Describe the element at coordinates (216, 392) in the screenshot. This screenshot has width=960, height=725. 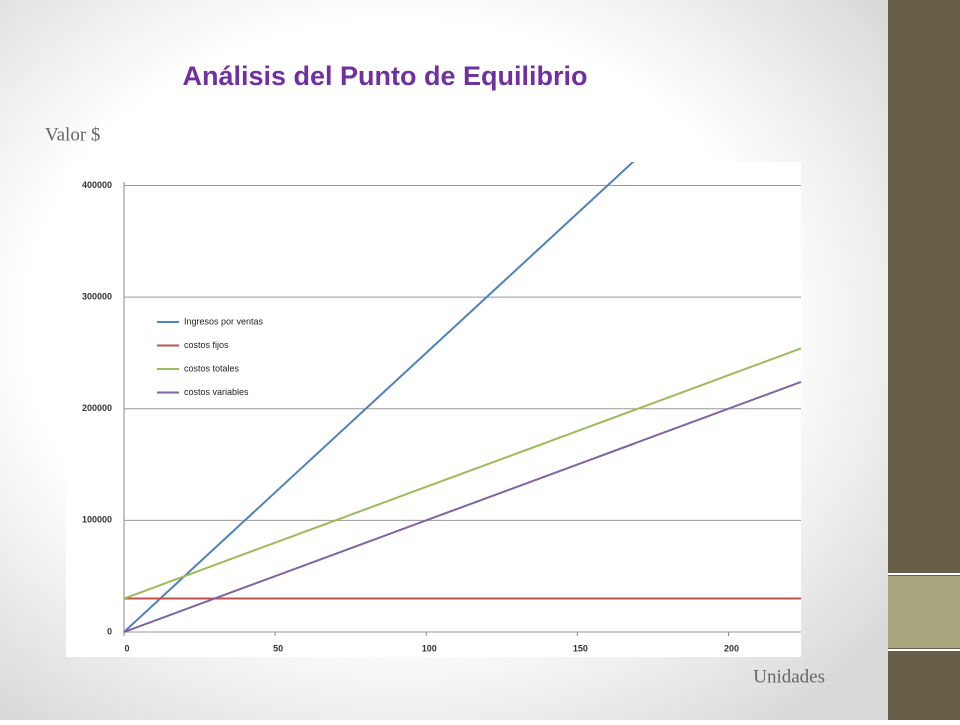
I see `legend-label: costos variables` at that location.